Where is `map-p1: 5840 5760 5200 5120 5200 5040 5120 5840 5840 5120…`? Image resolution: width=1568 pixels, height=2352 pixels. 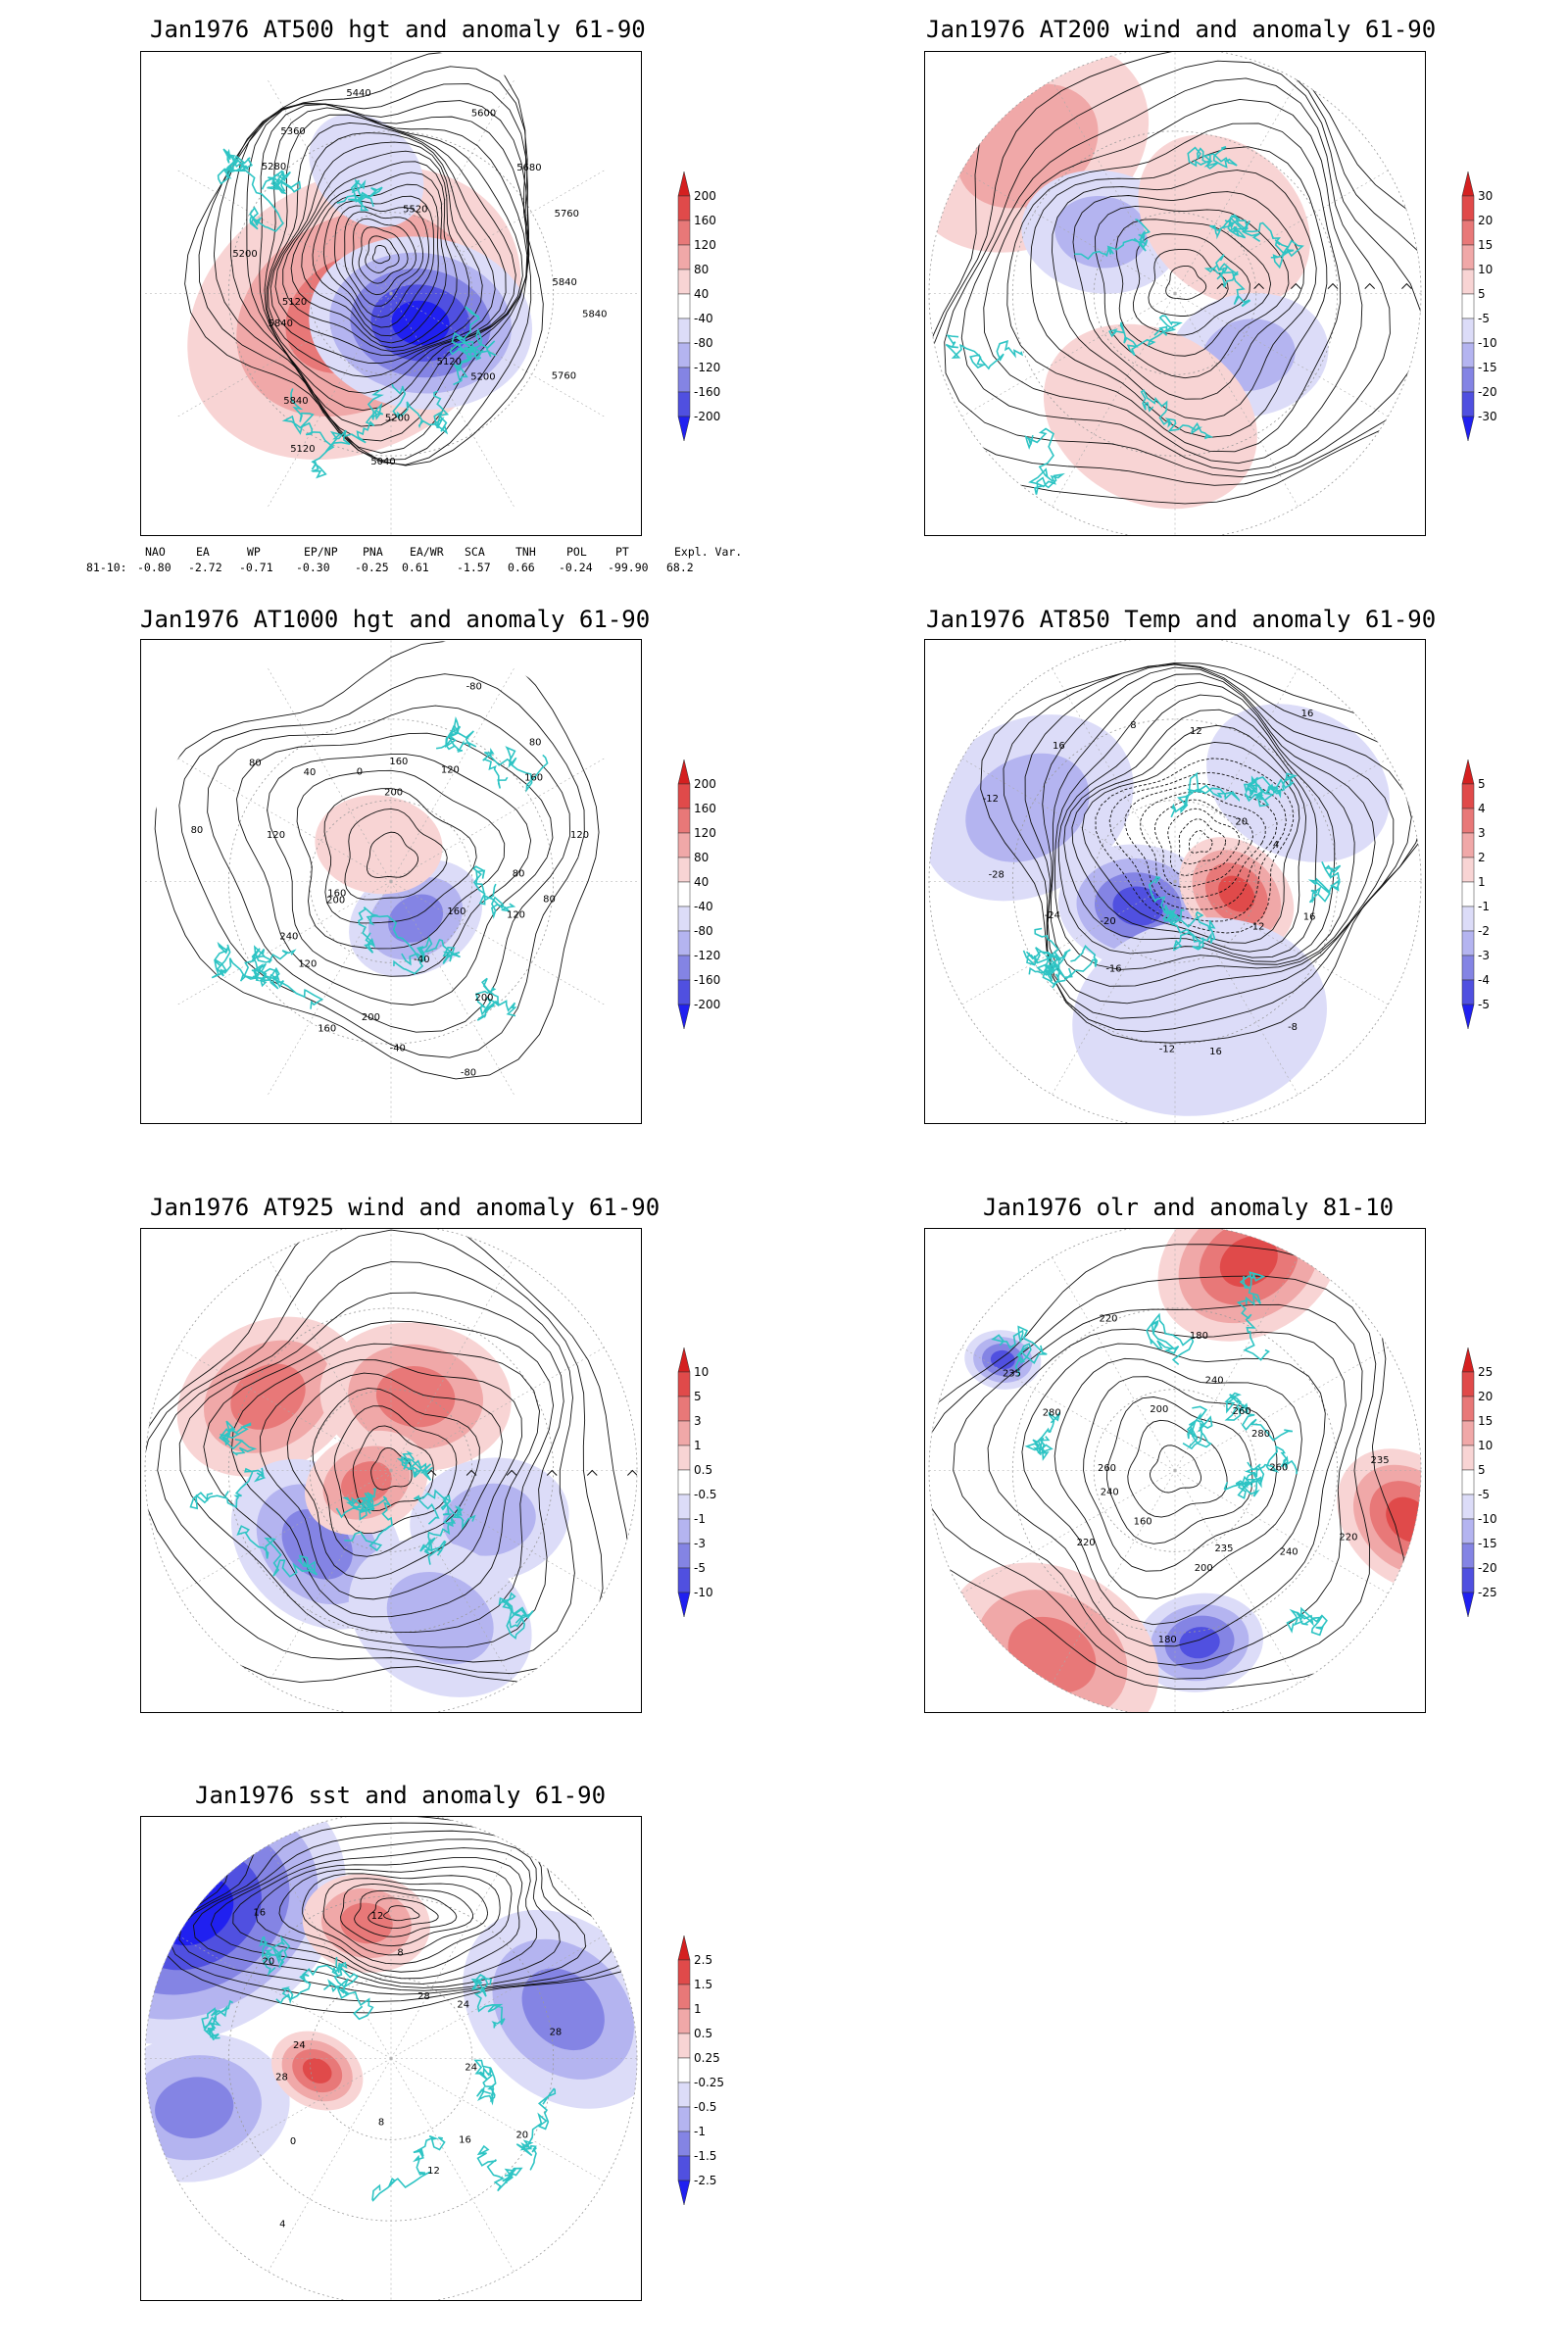
map-p1: 5840 5760 5200 5120 5200 5040 5120 5840 5840 5120… is located at coordinates (391, 293).